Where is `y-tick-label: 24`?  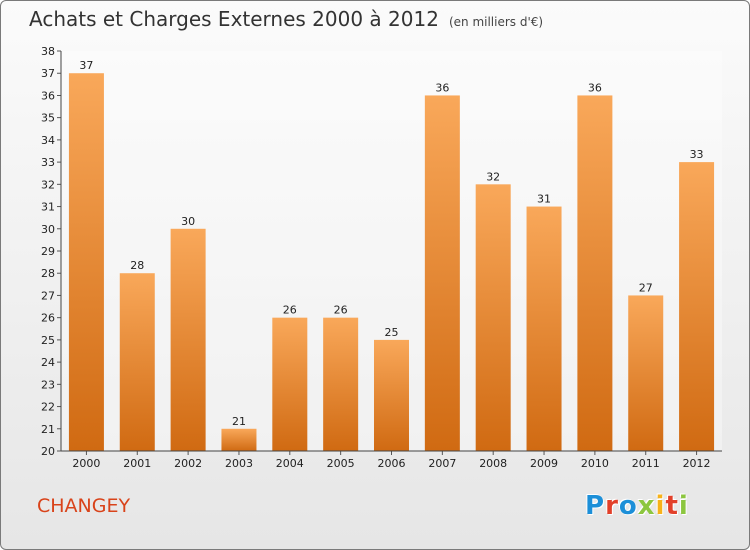 y-tick-label: 24 is located at coordinates (48, 362).